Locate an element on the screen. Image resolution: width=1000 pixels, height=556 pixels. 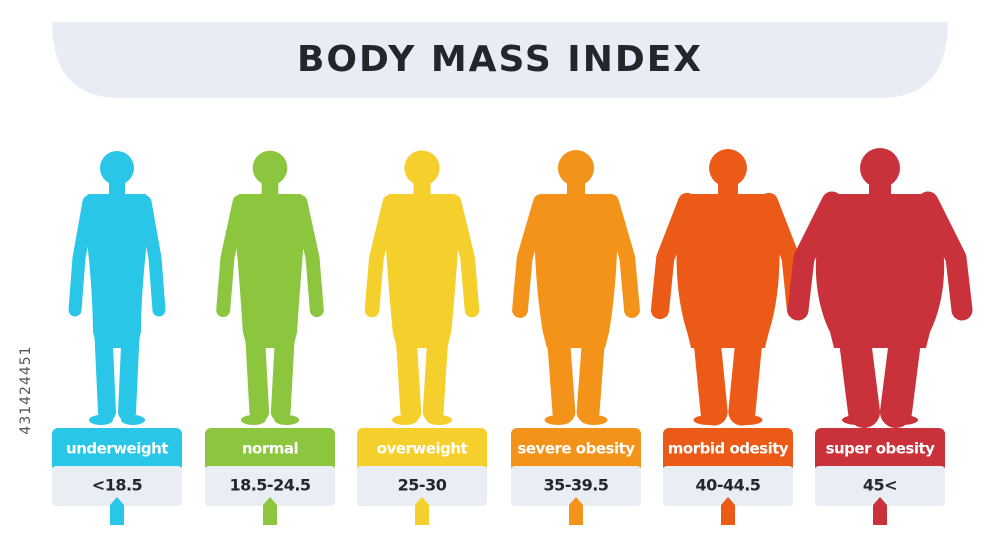
category-label: severe obesity is located at coordinates (576, 449).